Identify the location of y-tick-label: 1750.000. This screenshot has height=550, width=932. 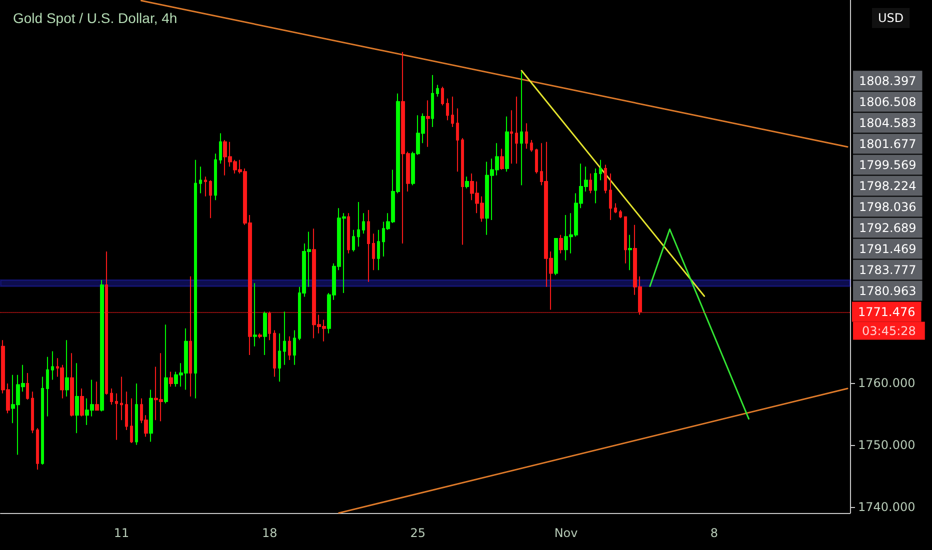
(887, 445).